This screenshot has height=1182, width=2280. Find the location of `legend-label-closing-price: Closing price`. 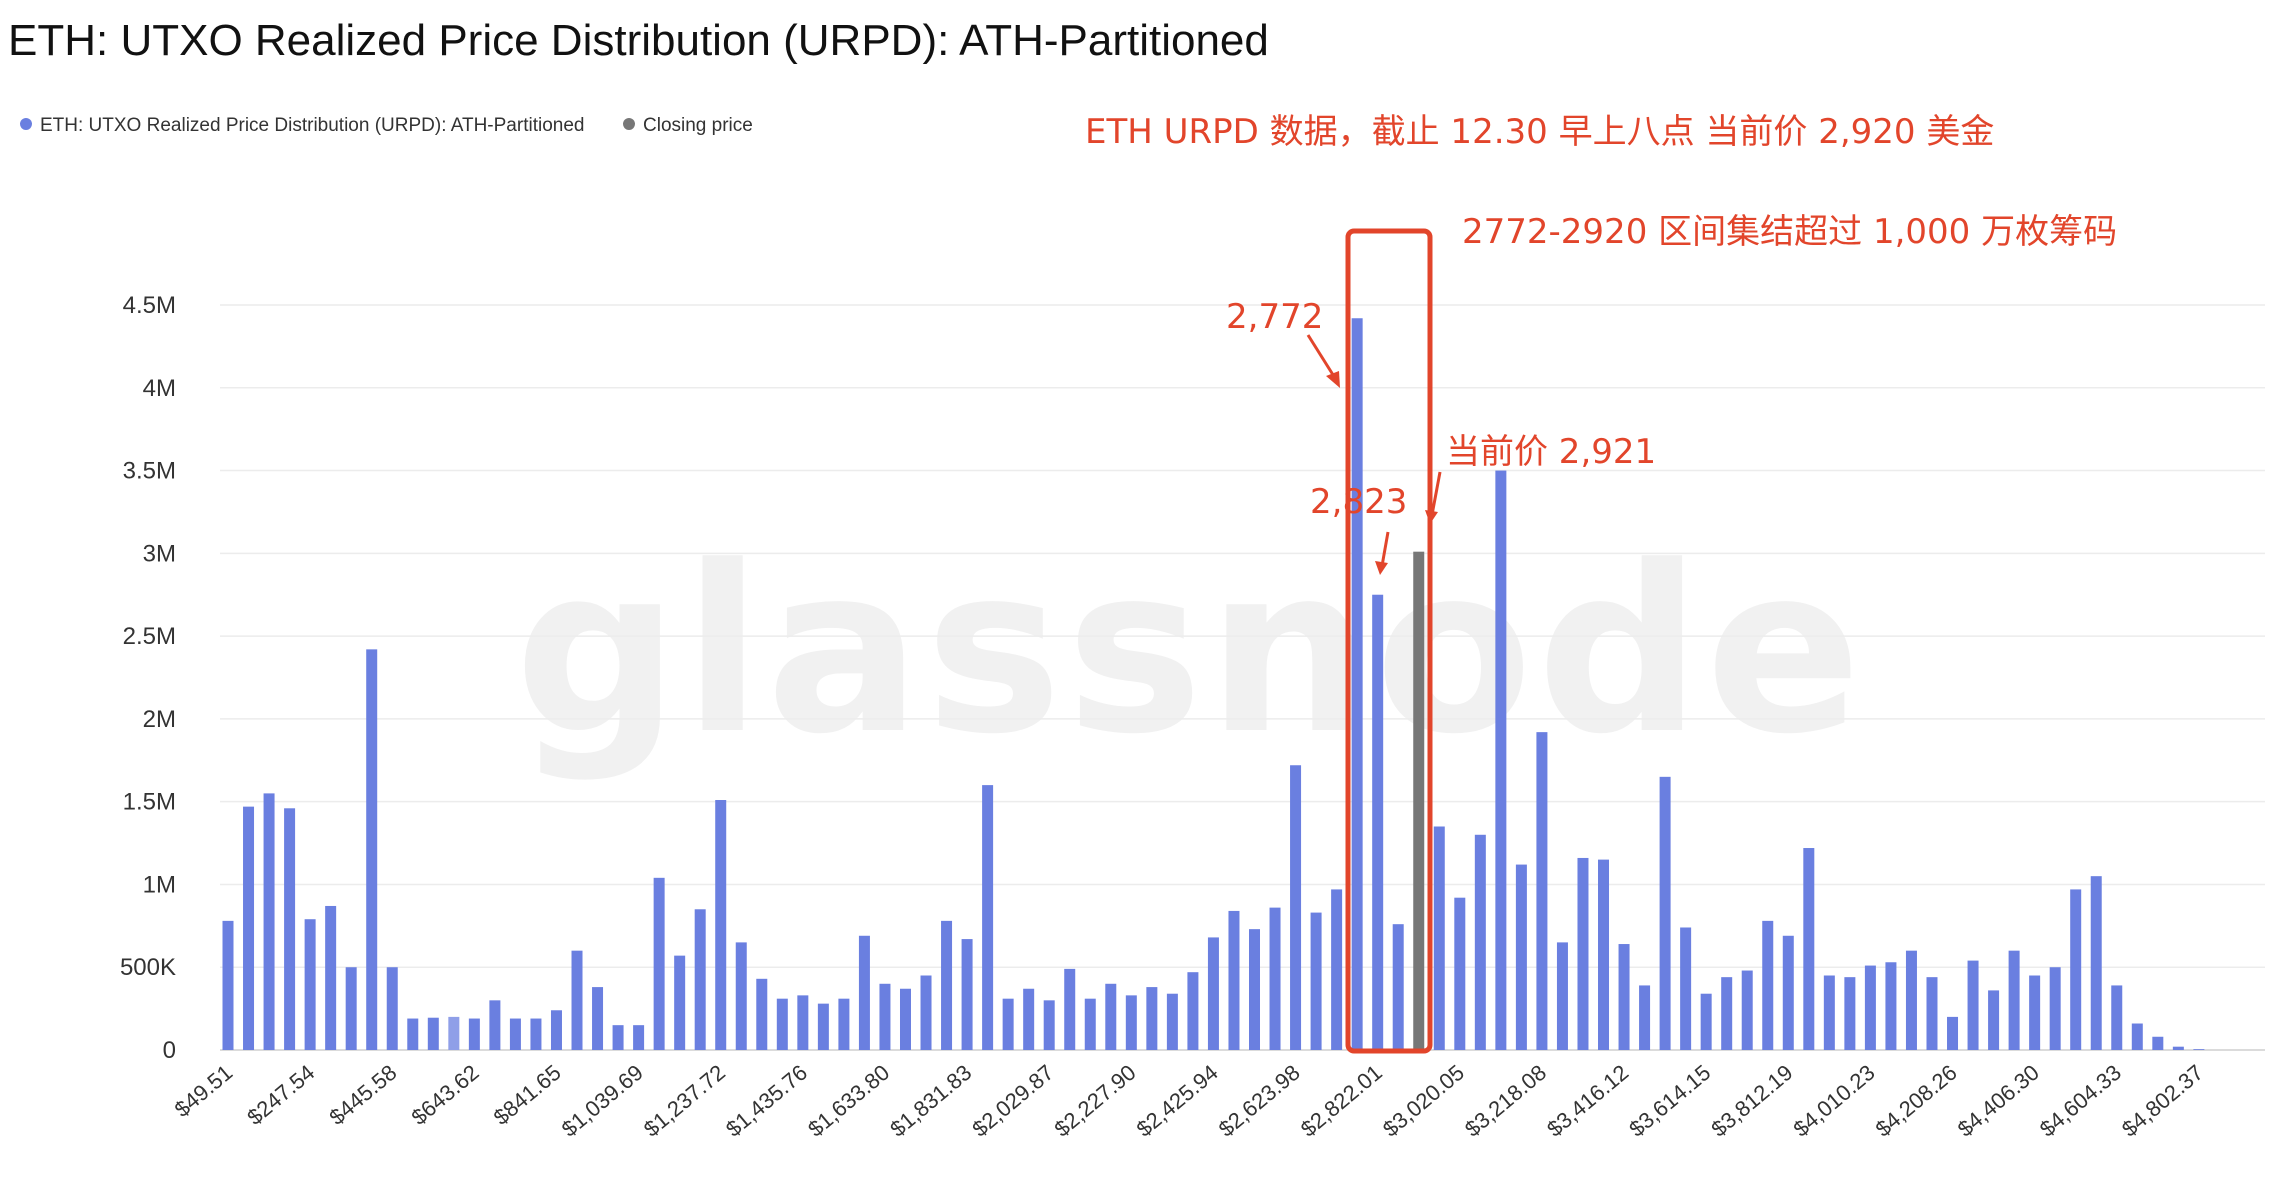

legend-label-closing-price: Closing price is located at coordinates (698, 125).